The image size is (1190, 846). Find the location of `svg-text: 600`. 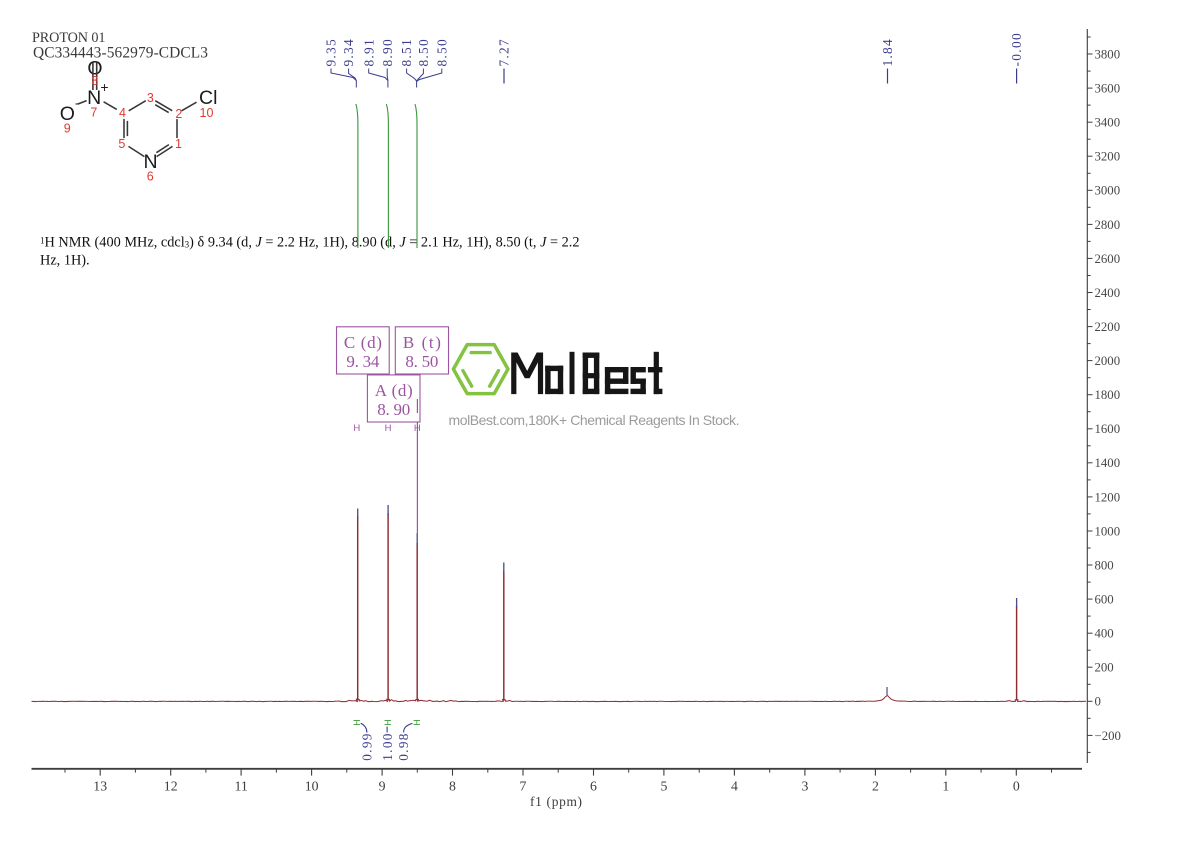

svg-text: 600 is located at coordinates (1104, 600).